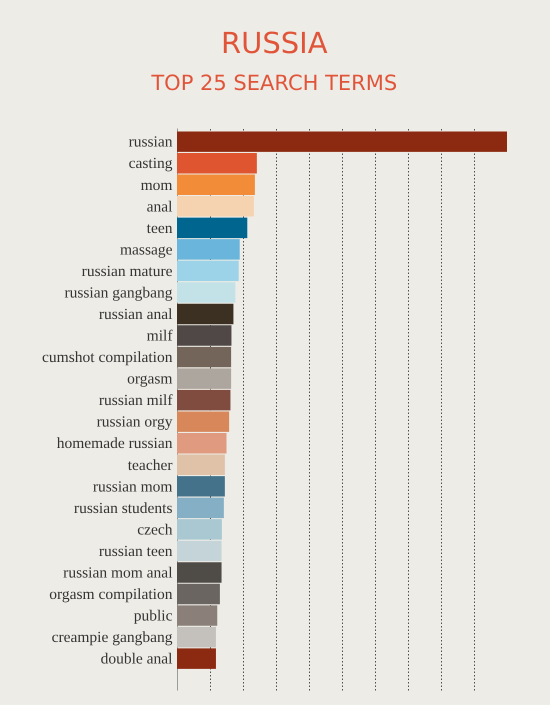  Describe the element at coordinates (274, 43) in the screenshot. I see `chart-title: RUSSIA` at that location.